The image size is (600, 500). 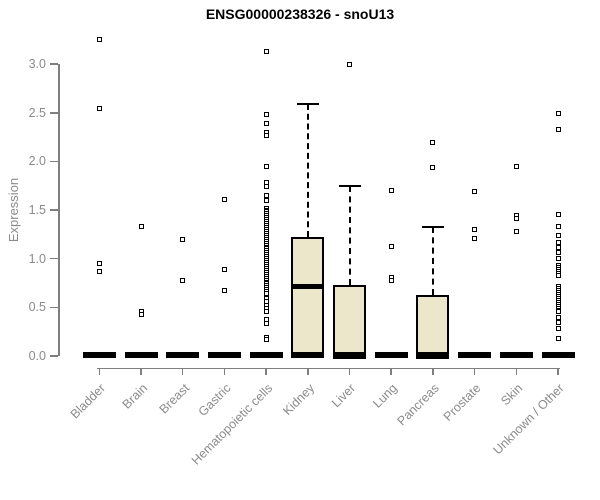 What do you see at coordinates (134, 396) in the screenshot?
I see `x-tick-label: Brain` at bounding box center [134, 396].